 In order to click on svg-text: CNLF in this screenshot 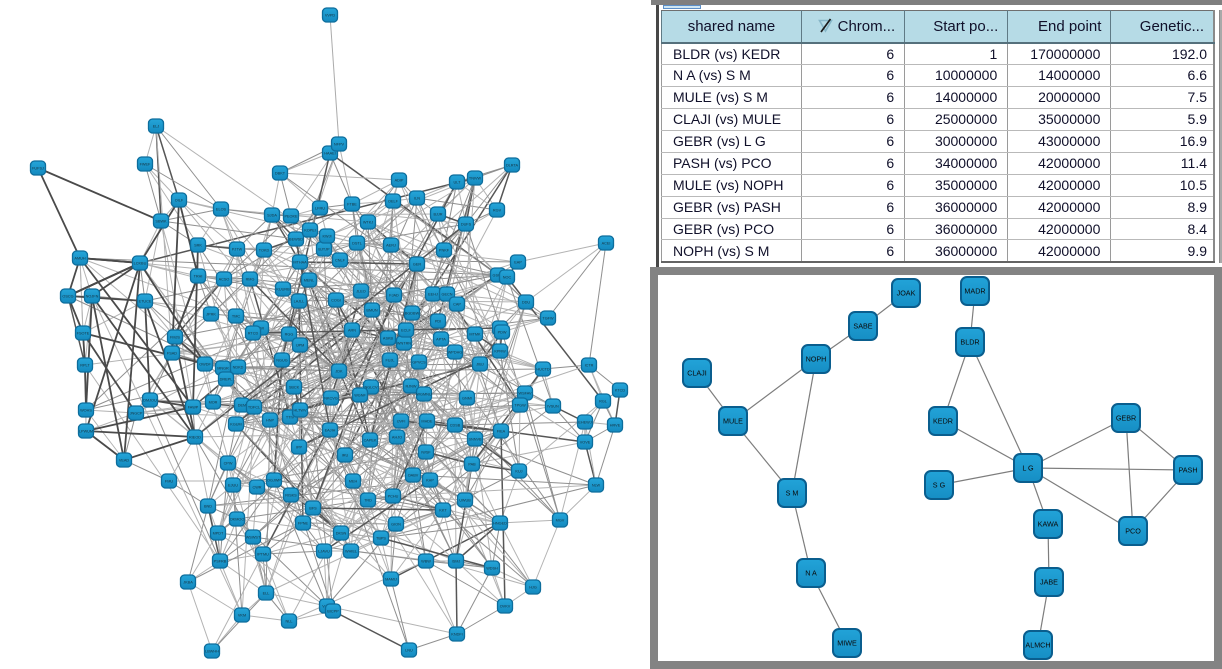, I will do `click(340, 261)`.